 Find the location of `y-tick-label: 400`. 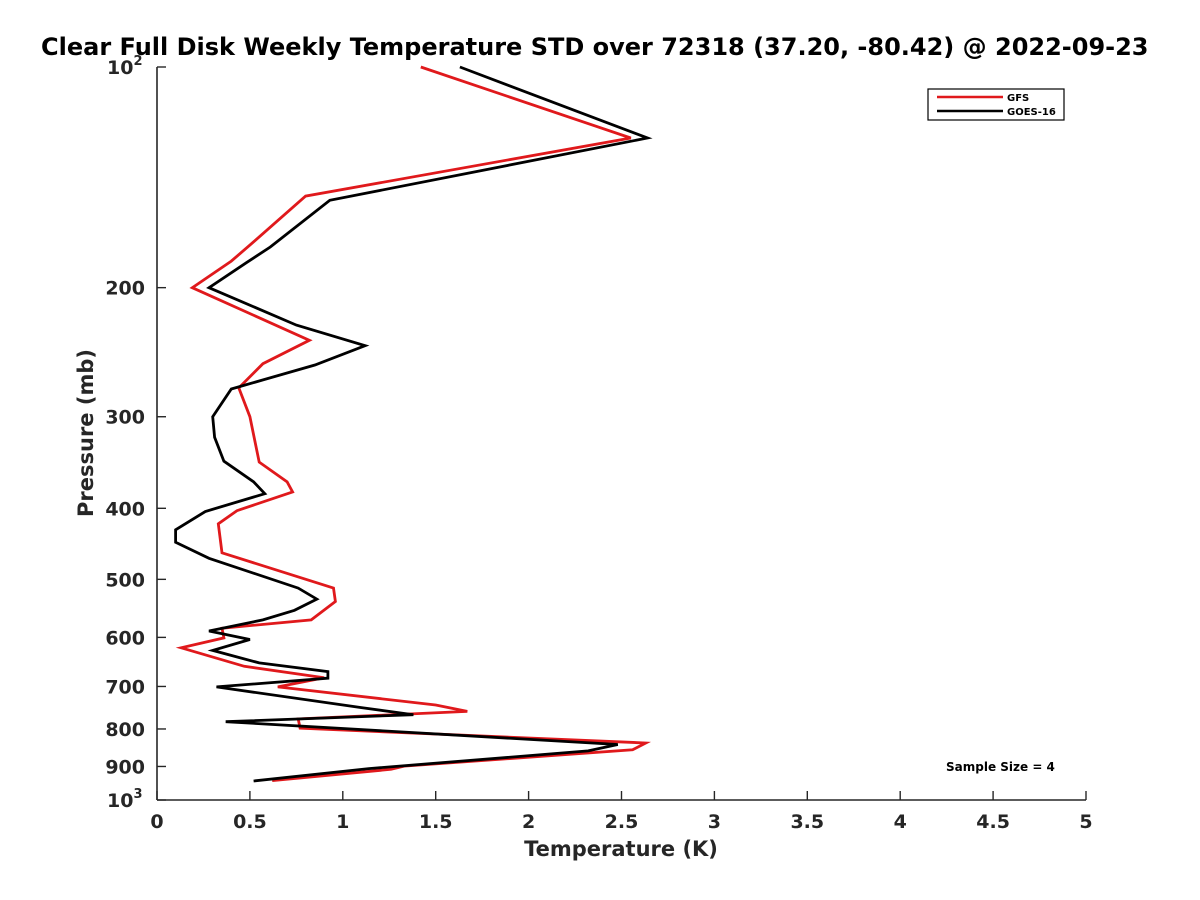

y-tick-label: 400 is located at coordinates (125, 509).